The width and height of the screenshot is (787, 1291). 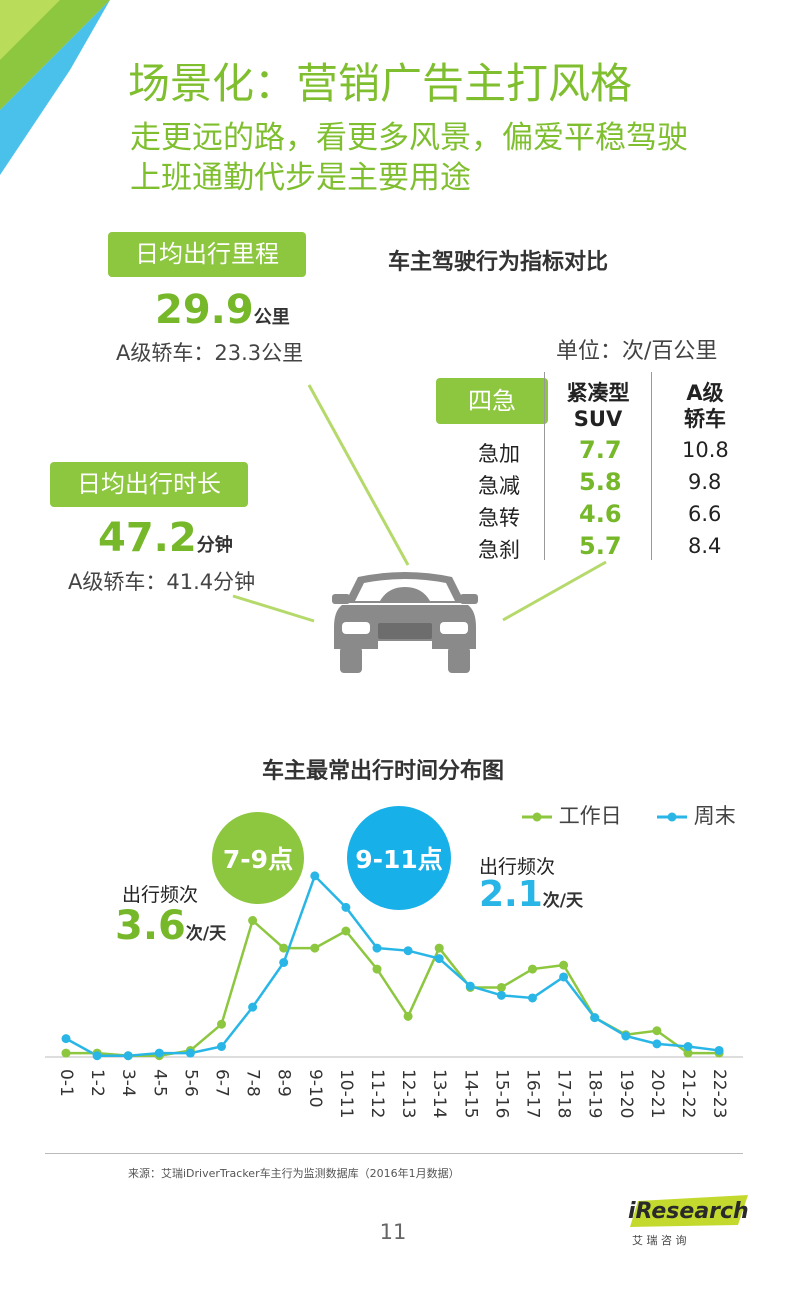 What do you see at coordinates (595, 1093) in the screenshot?
I see `x-tick-label: 18-19` at bounding box center [595, 1093].